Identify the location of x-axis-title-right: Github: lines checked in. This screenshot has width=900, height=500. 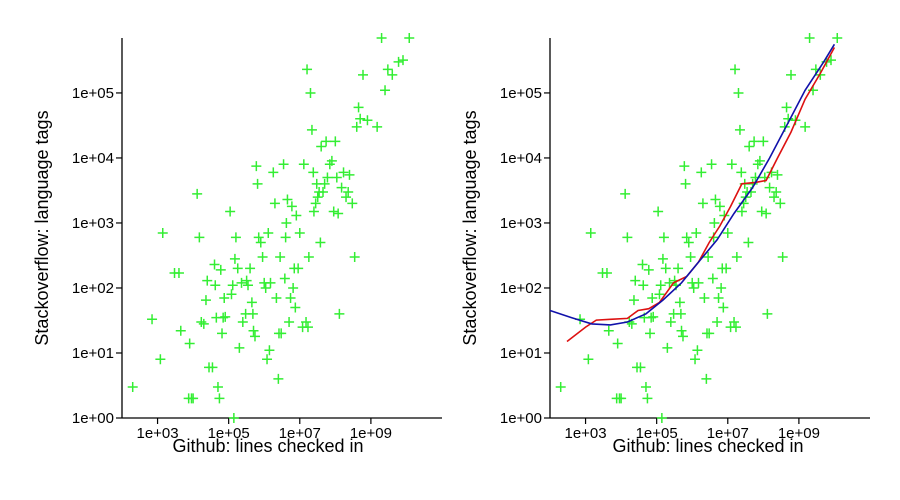
(707, 446).